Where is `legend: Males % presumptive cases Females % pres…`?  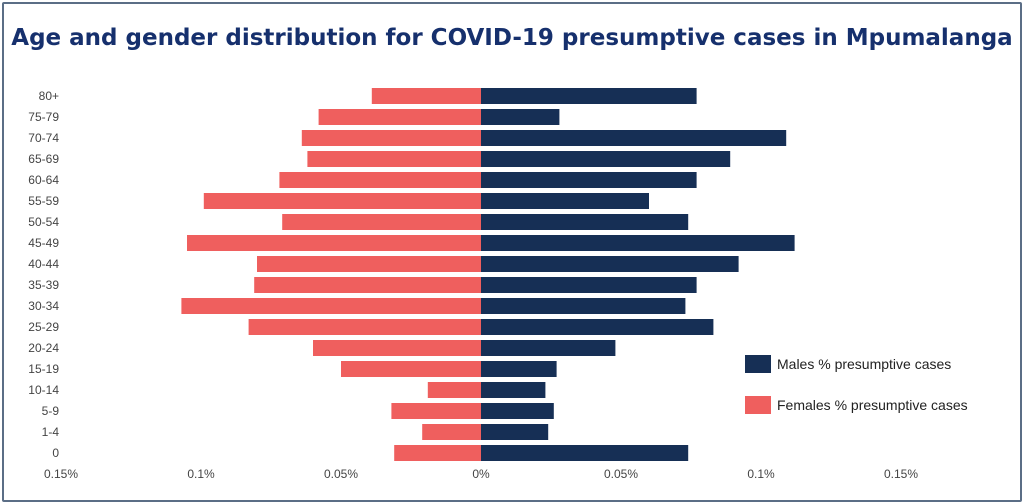 legend: Males % presumptive cases Females % pres… is located at coordinates (856, 384).